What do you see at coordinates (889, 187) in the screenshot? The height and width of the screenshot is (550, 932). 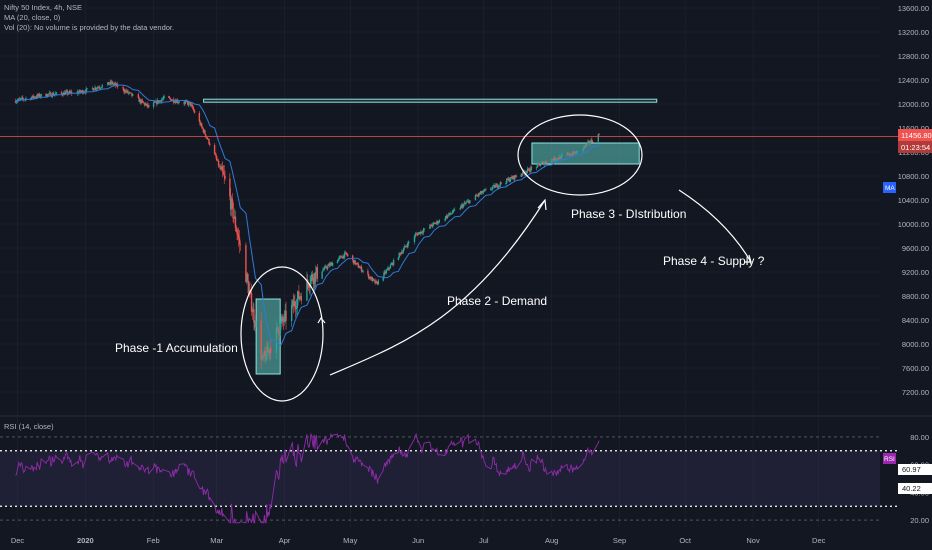 I see `ma-badge` at bounding box center [889, 187].